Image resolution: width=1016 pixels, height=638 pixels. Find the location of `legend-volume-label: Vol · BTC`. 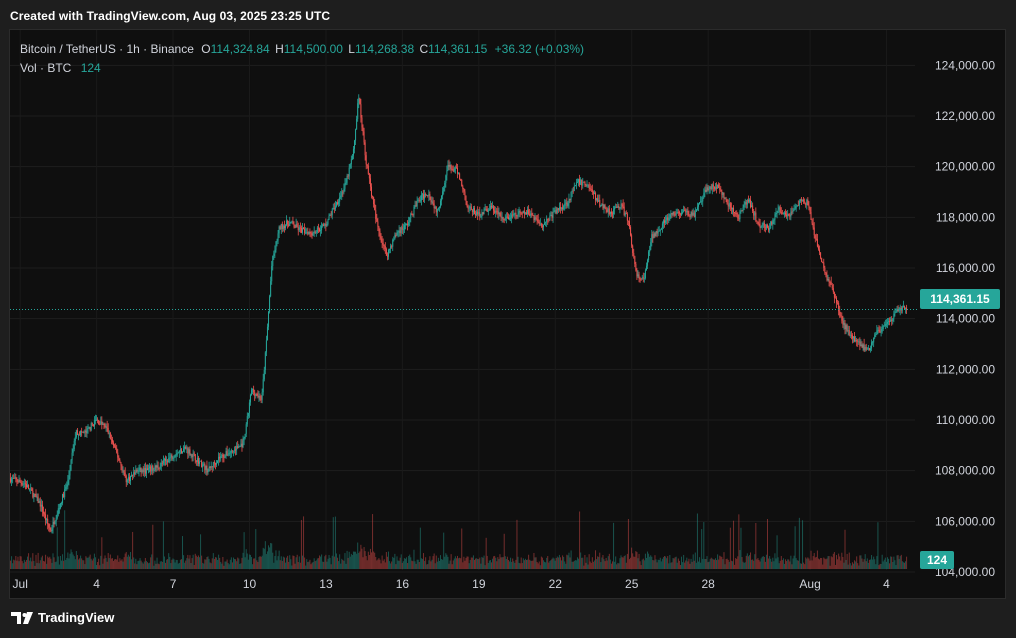

legend-volume-label: Vol · BTC is located at coordinates (46, 68).